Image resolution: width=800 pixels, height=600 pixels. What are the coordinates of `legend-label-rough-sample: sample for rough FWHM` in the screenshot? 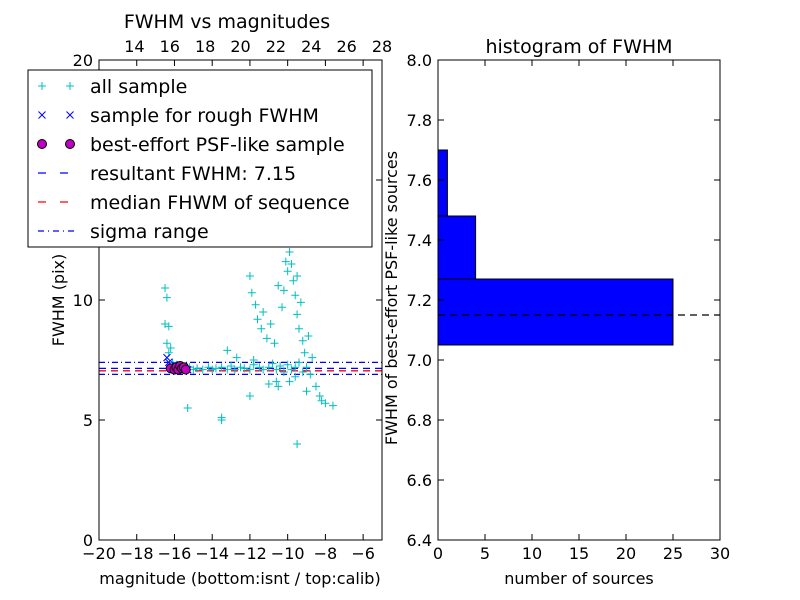 It's located at (204, 116).